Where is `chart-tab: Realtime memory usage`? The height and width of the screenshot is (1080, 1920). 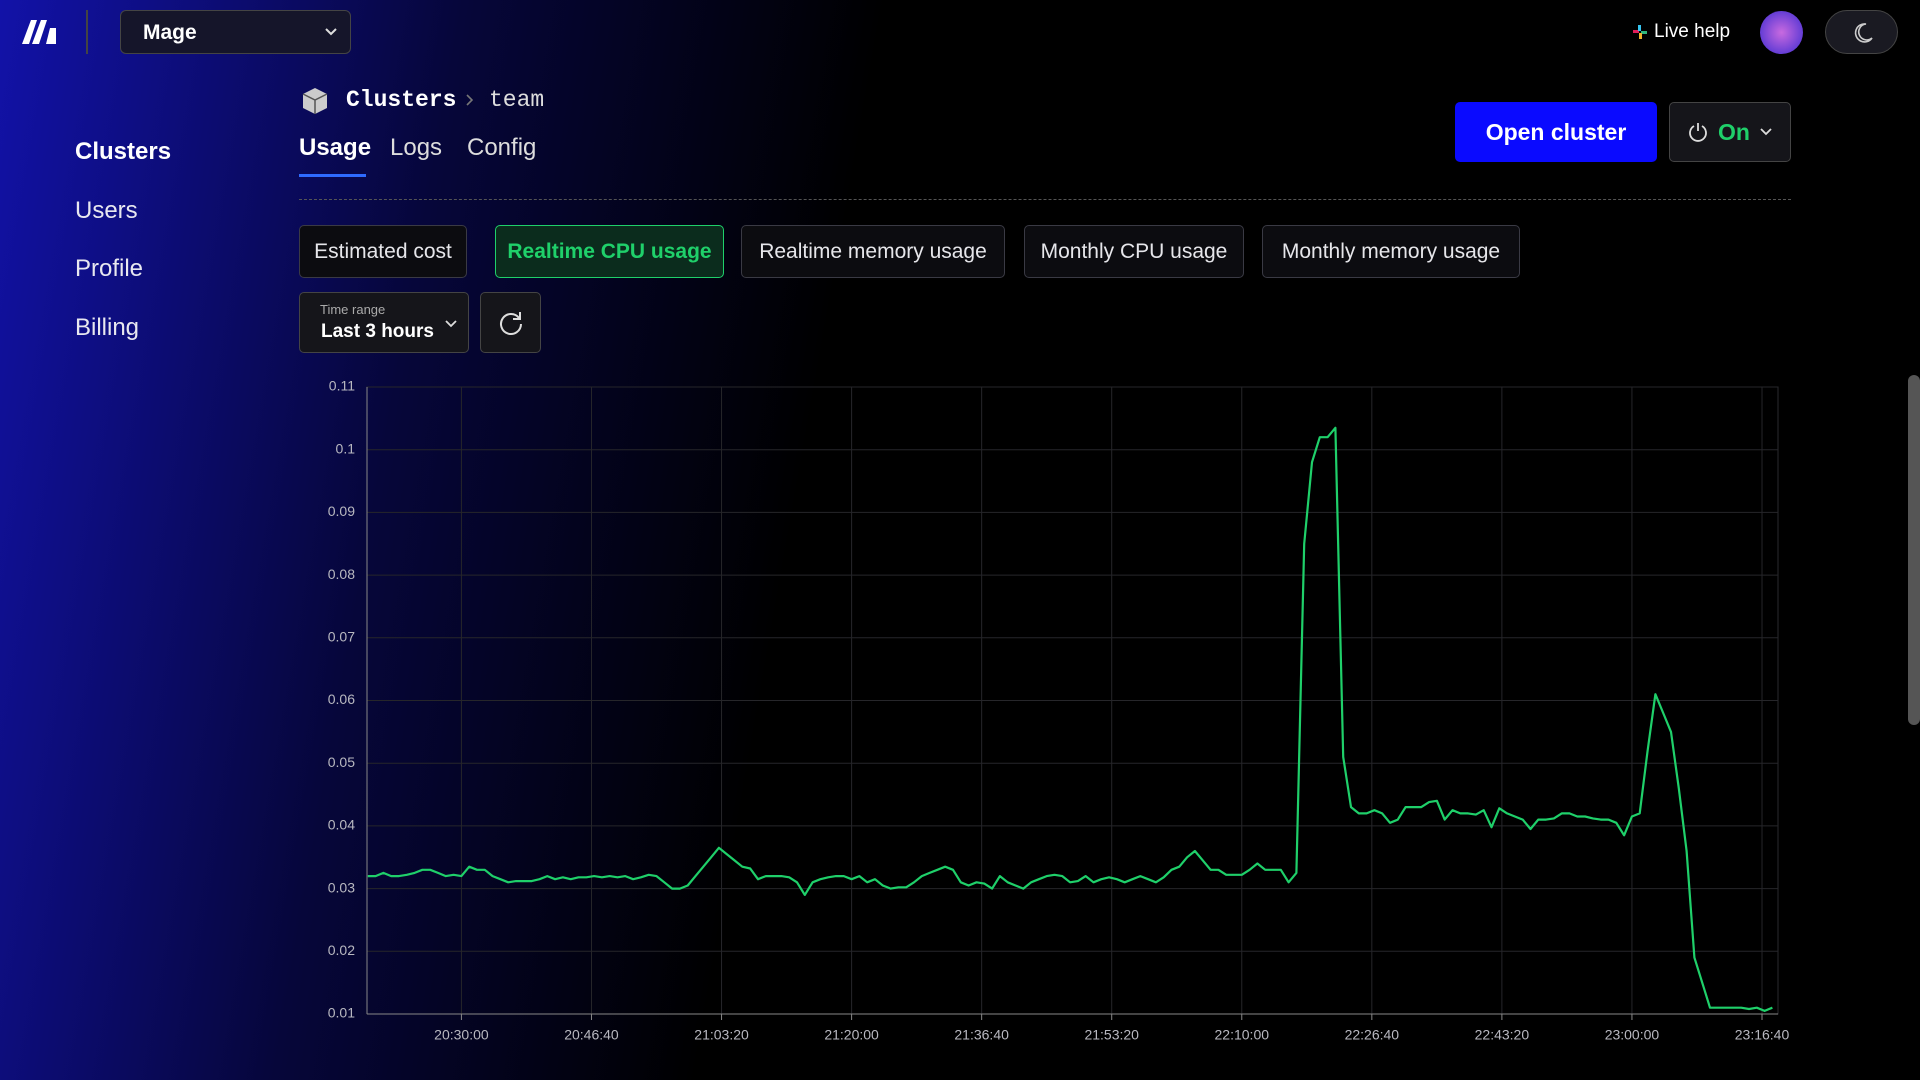
chart-tab: Realtime memory usage is located at coordinates (873, 251).